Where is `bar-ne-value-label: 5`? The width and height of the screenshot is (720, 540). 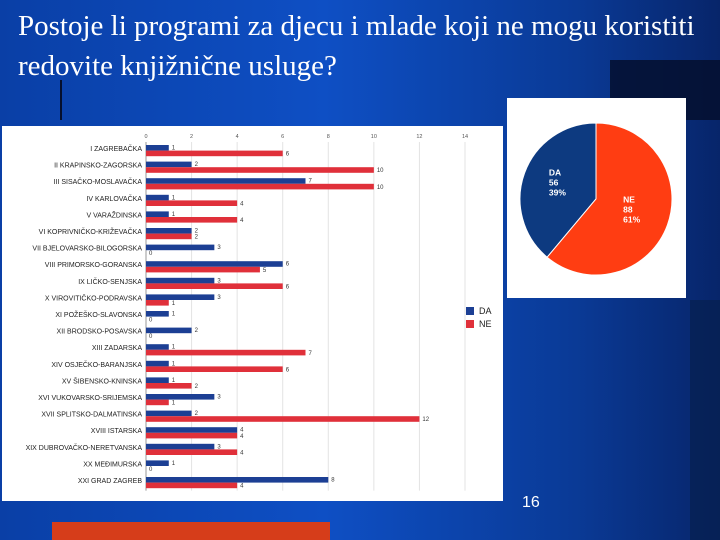
bar-ne-value-label: 5 is located at coordinates (265, 271).